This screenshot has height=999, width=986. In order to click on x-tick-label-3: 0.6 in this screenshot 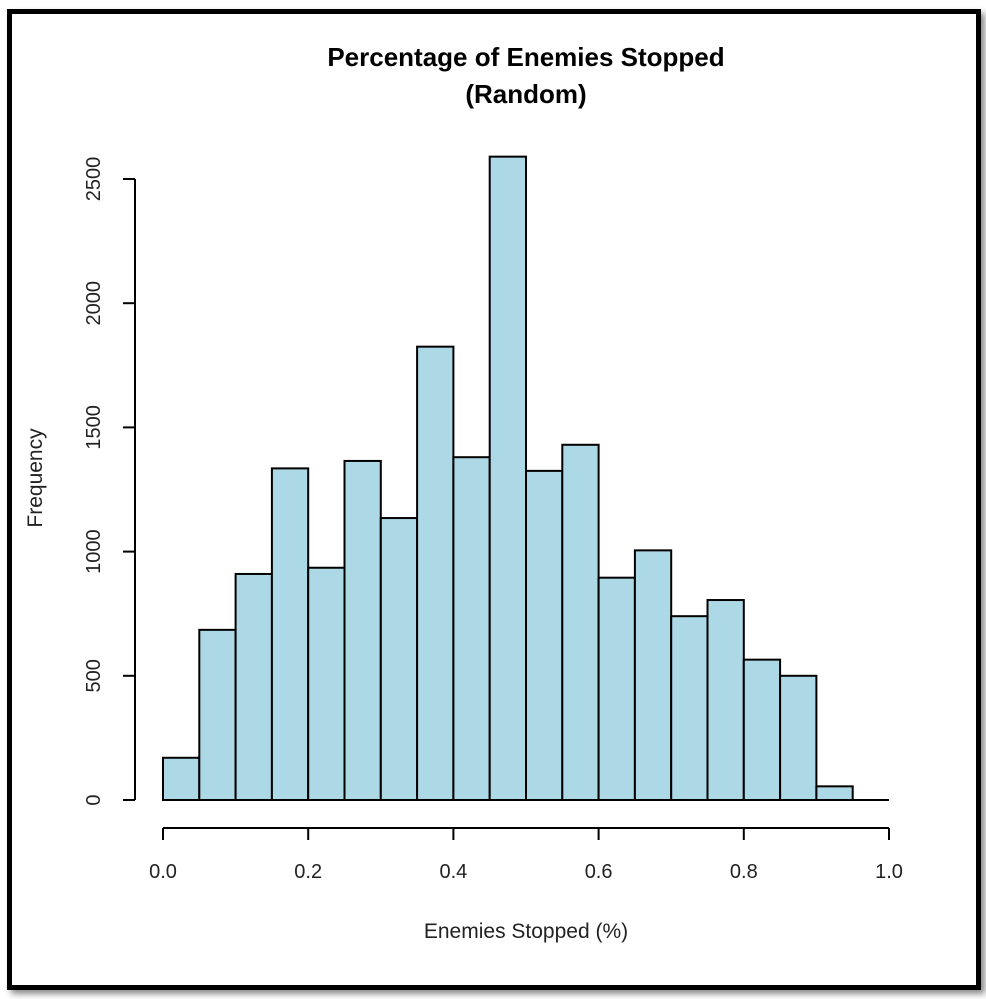, I will do `click(599, 872)`.